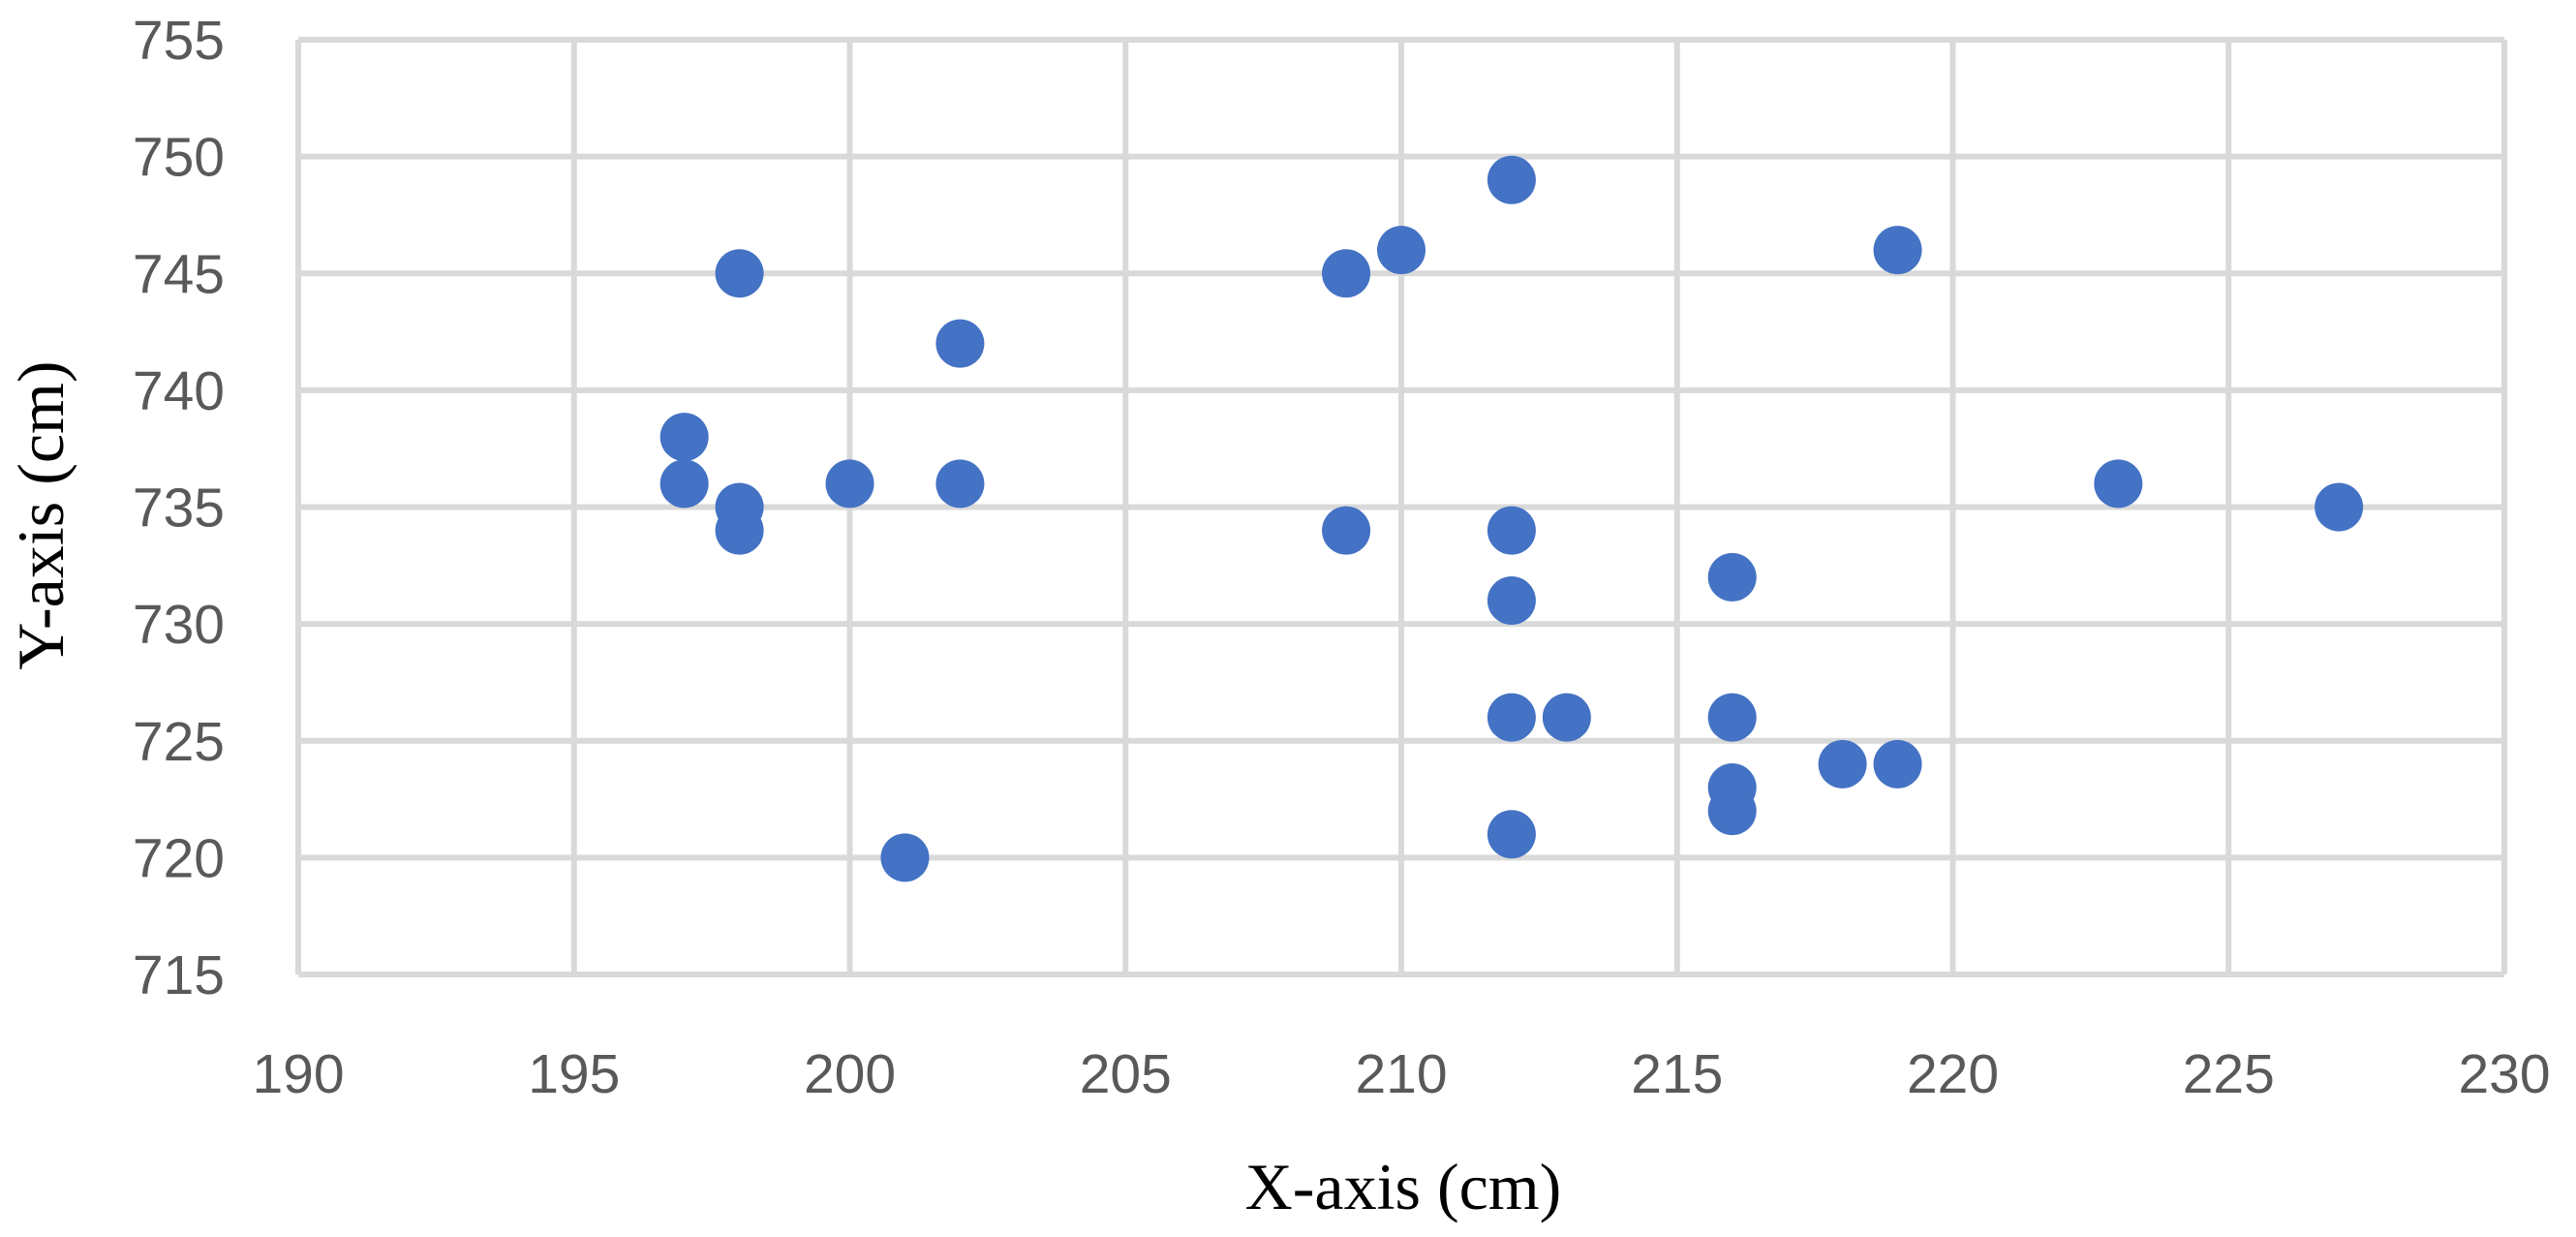 This screenshot has width=2576, height=1237. Describe the element at coordinates (1403, 1186) in the screenshot. I see `x-axis-title: X-axis (cm)` at that location.